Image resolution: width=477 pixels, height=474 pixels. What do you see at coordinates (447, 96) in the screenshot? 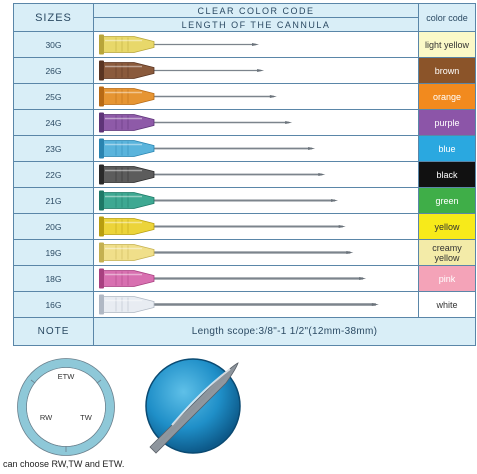
I see `color-code-swatch: orange` at bounding box center [447, 96].